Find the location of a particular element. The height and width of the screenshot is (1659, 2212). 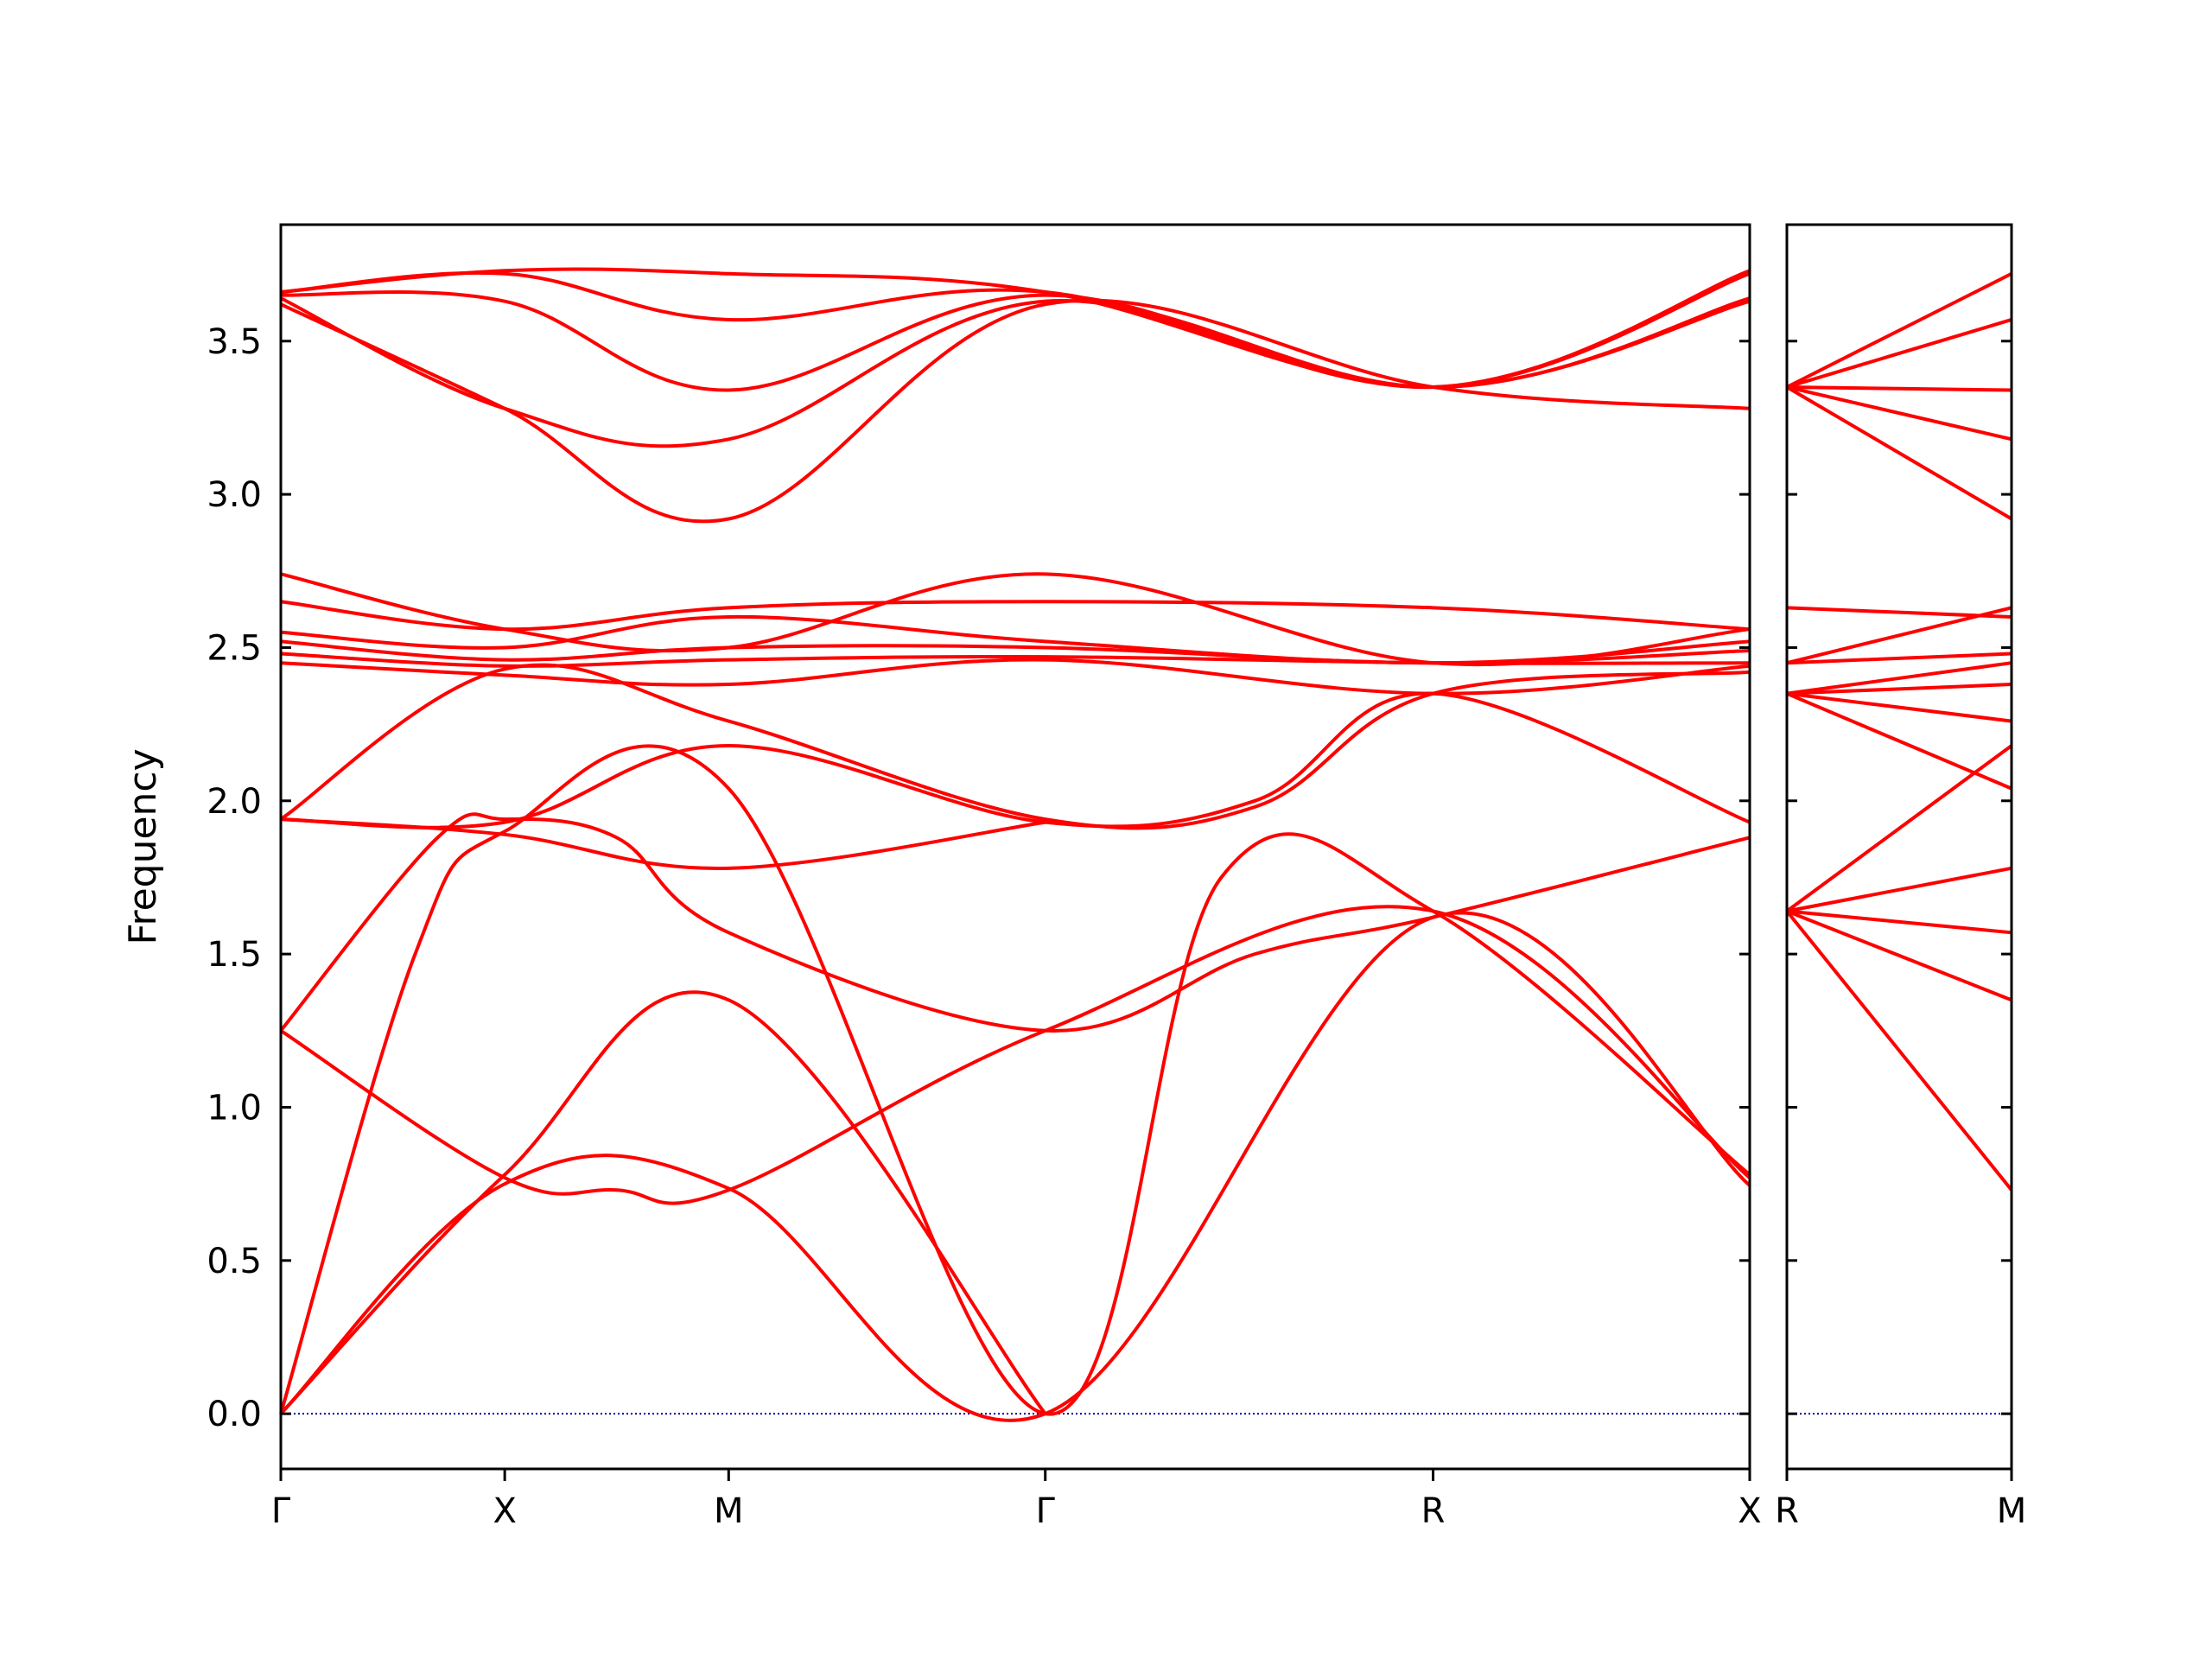

y-tick-label: 2.0 is located at coordinates (234, 802).